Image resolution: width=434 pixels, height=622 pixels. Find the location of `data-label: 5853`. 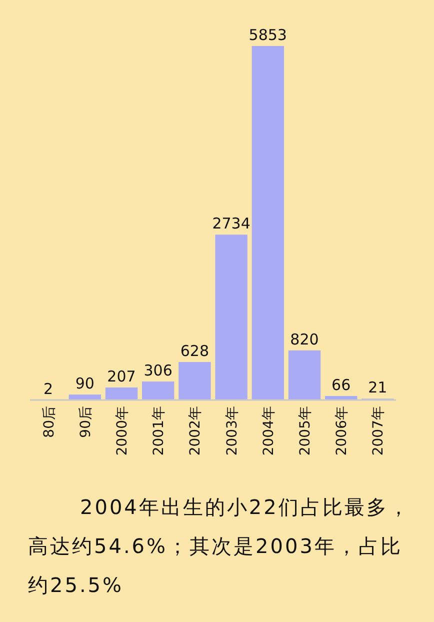

data-label: 5853 is located at coordinates (267, 35).